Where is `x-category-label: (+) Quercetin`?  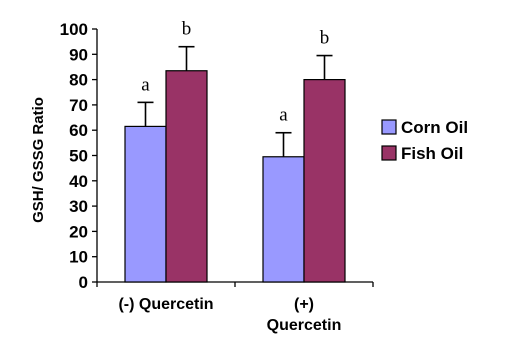
x-category-label: (+) Quercetin is located at coordinates (304, 315).